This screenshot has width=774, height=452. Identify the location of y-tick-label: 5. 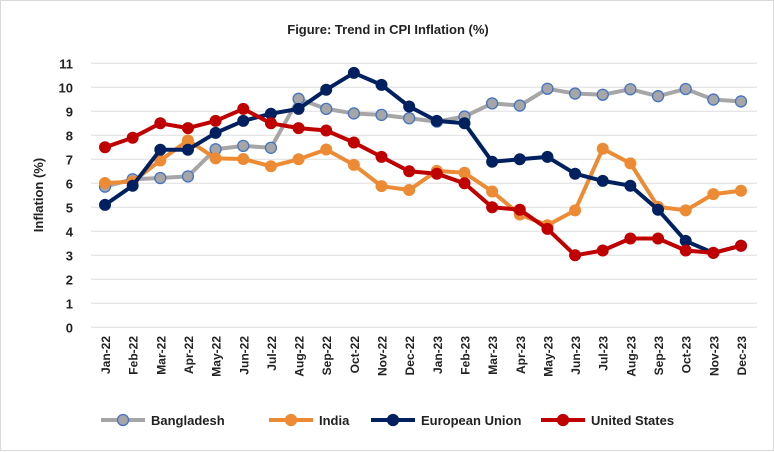
(69, 207).